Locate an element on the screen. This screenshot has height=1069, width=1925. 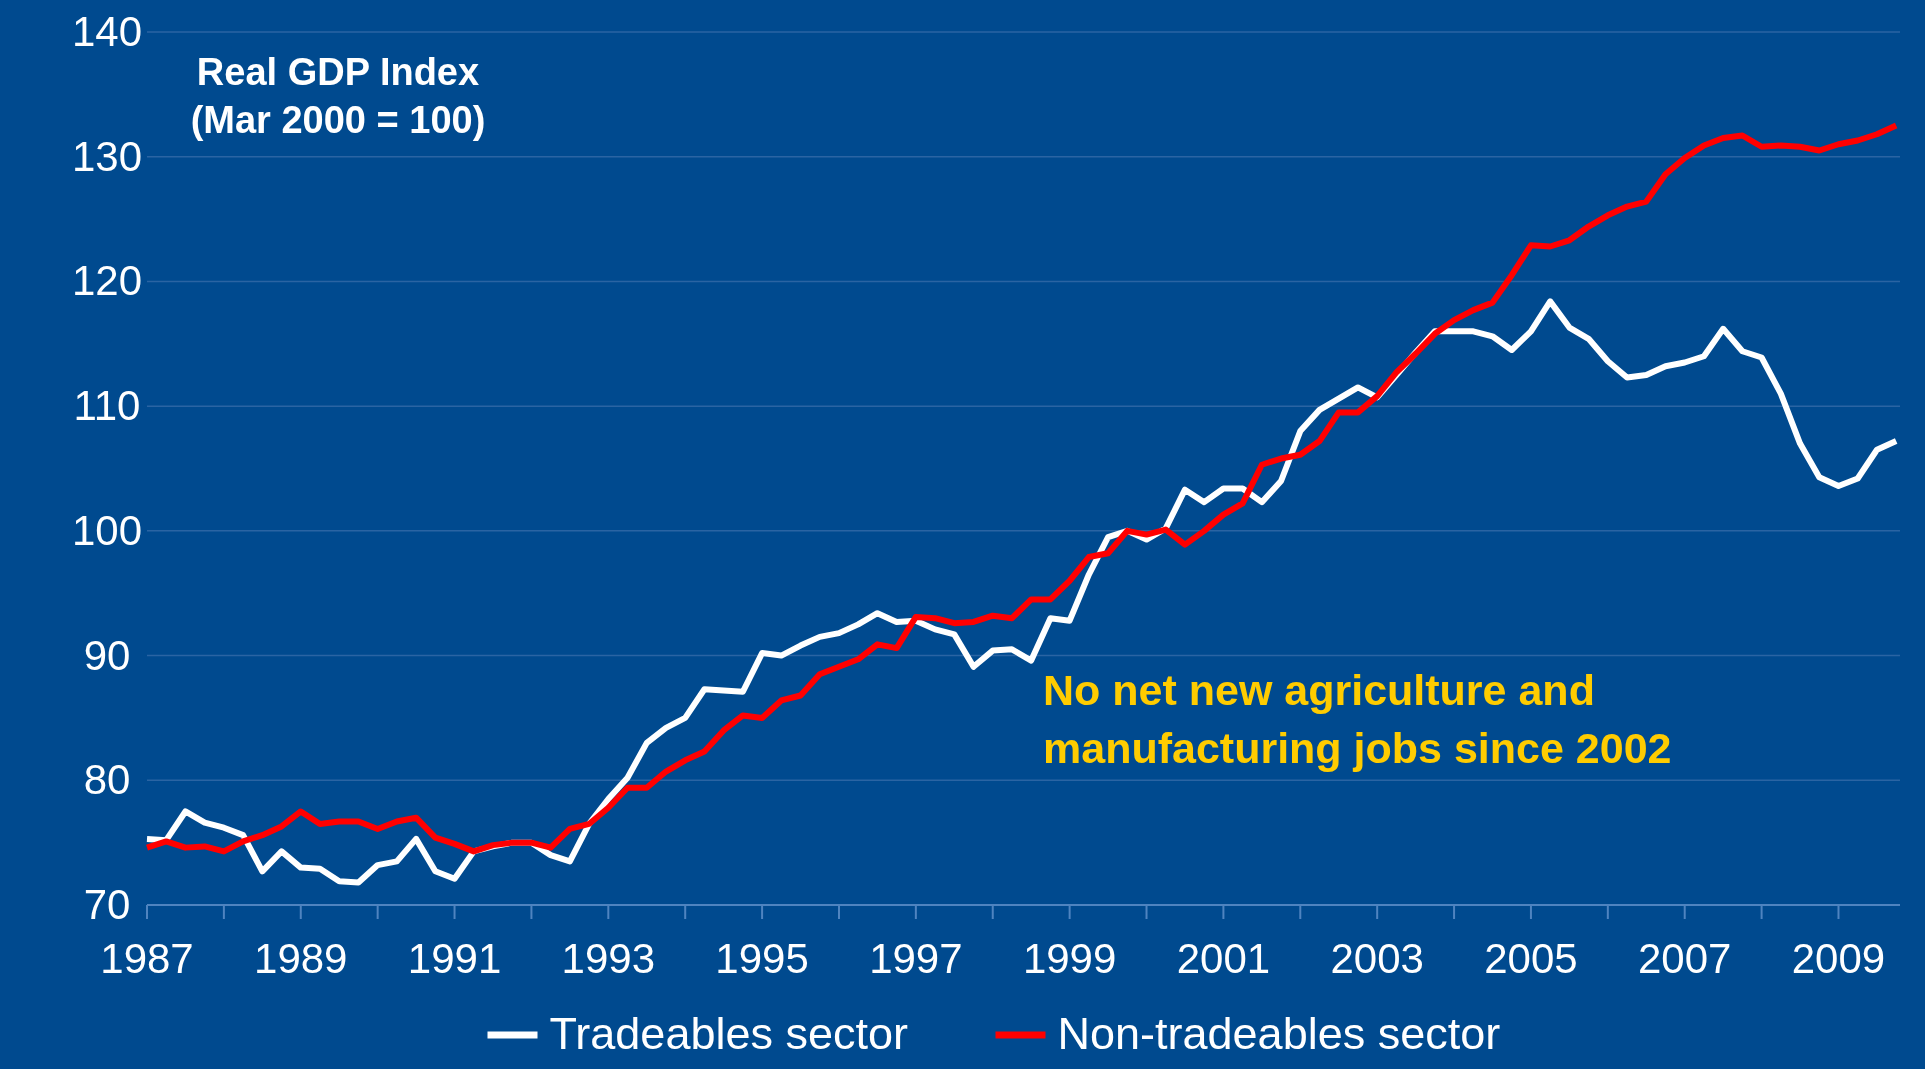
text: Real GDP Index is located at coordinates (338, 72).